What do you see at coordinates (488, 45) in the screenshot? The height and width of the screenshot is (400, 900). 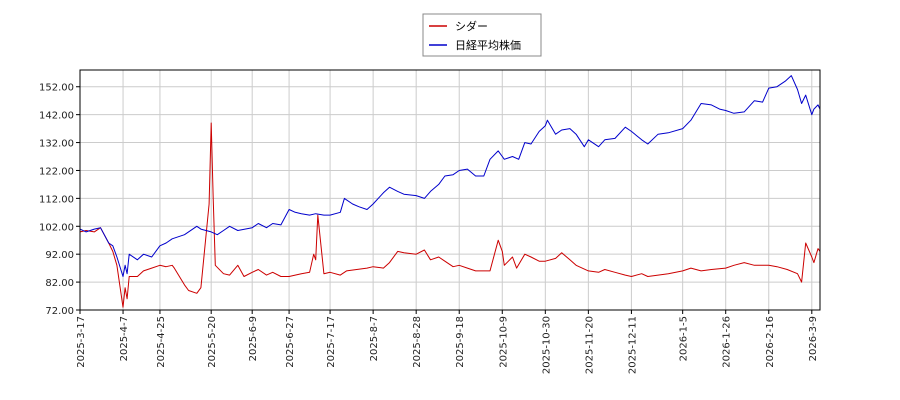 I see `legend-label-nikkei: 日経平均株価` at bounding box center [488, 45].